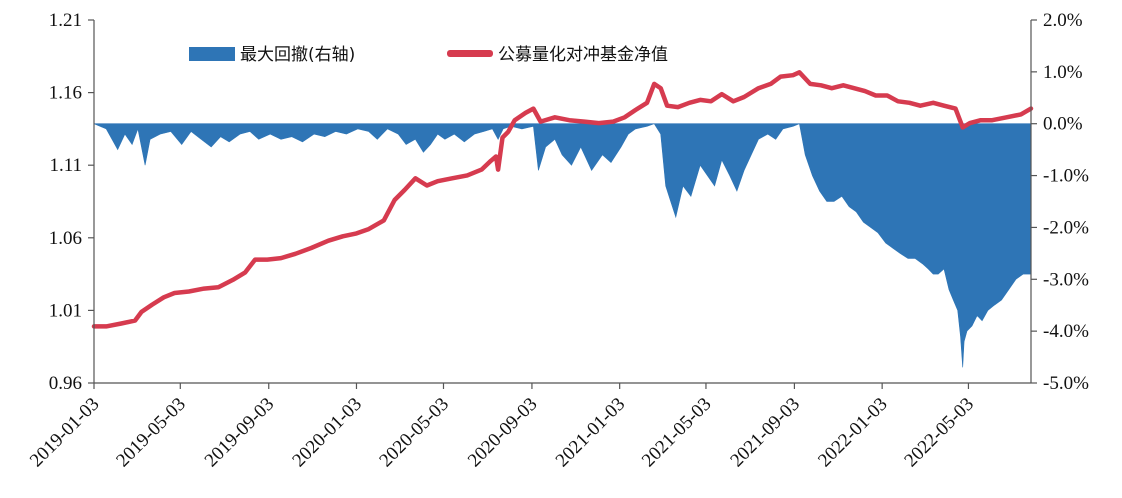 Image resolution: width=1122 pixels, height=498 pixels. What do you see at coordinates (65, 433) in the screenshot?
I see `x-tick-label: 2019-01-03` at bounding box center [65, 433].